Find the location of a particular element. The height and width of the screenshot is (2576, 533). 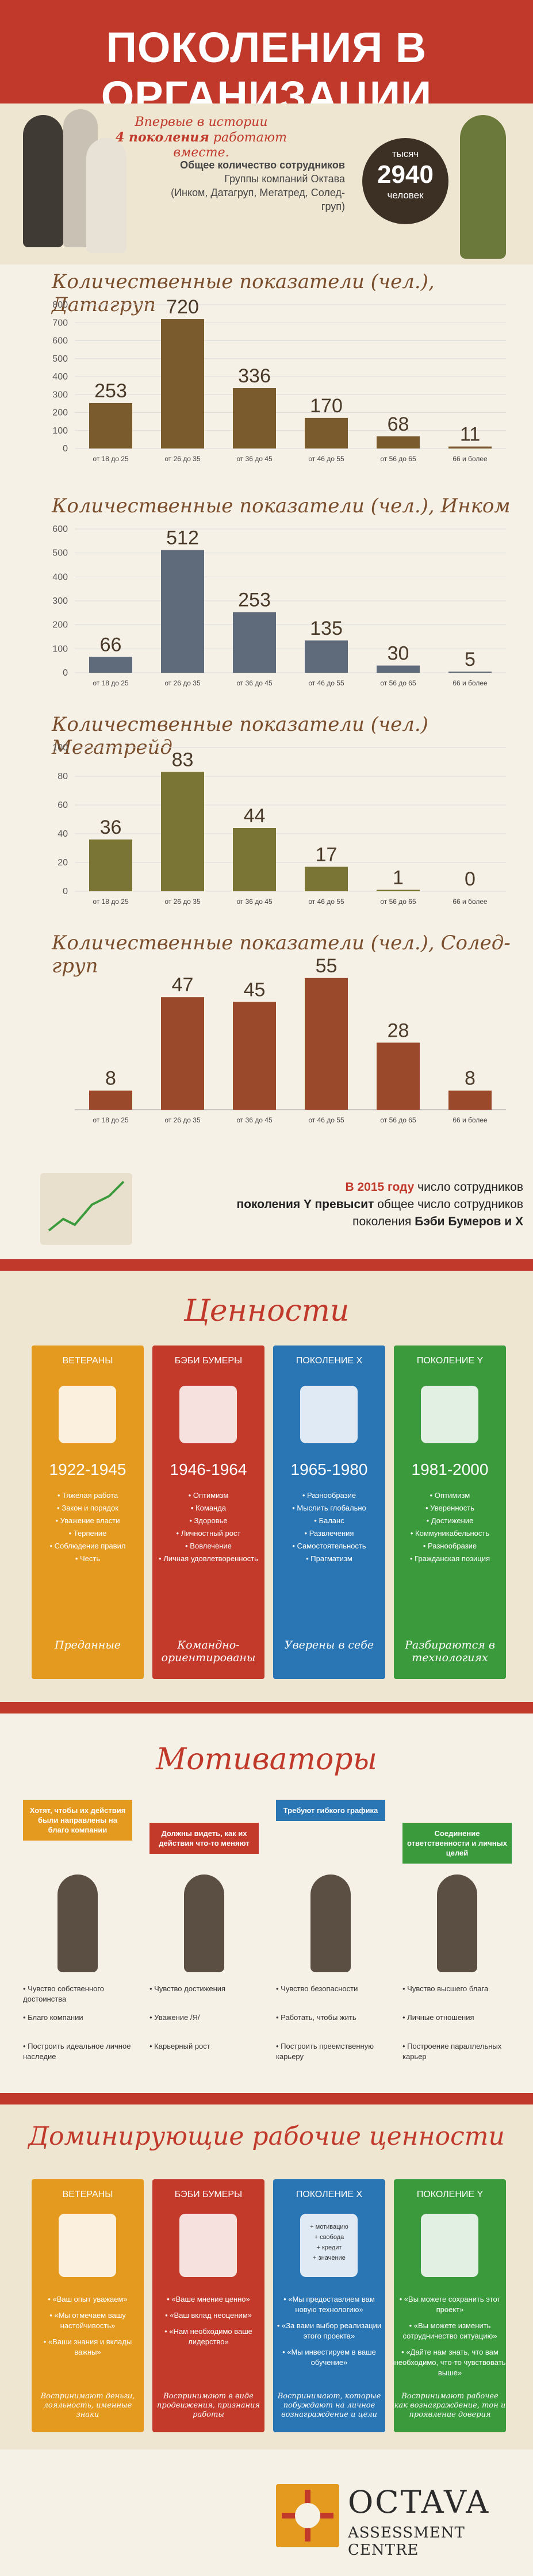

column-label: ПОКОЛЕНИЕ Х is located at coordinates (330, 2194).